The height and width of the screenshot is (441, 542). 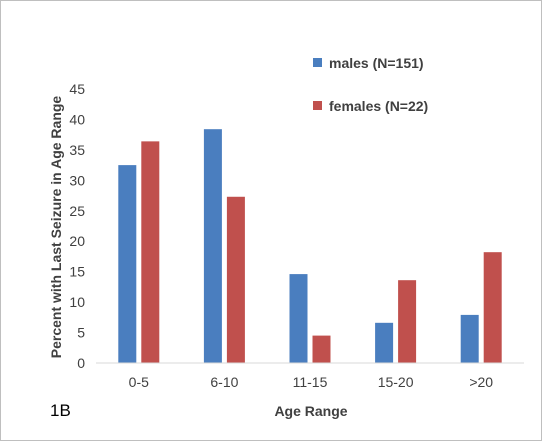 I want to click on legend-swatch-females, so click(x=317, y=105).